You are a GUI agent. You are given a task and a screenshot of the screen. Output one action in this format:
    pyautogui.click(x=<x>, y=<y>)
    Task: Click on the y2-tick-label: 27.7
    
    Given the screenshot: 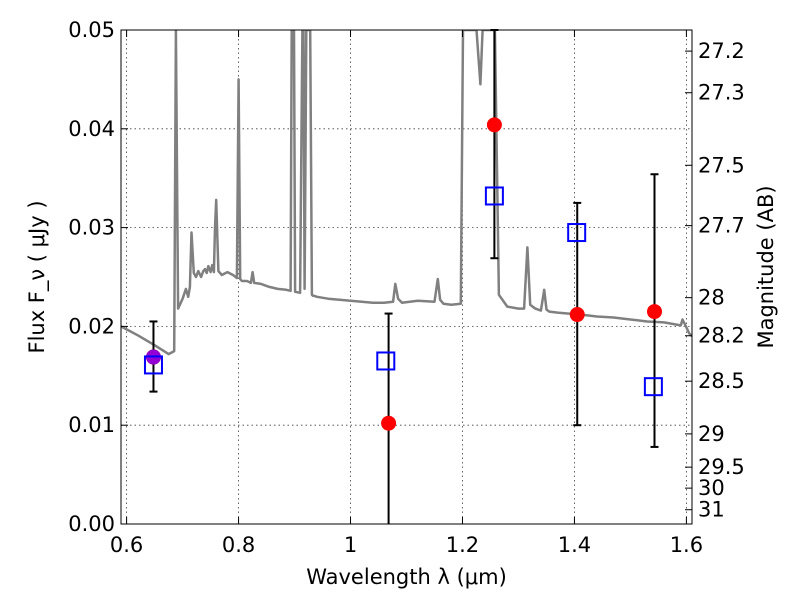 What is the action you would take?
    pyautogui.click(x=721, y=226)
    